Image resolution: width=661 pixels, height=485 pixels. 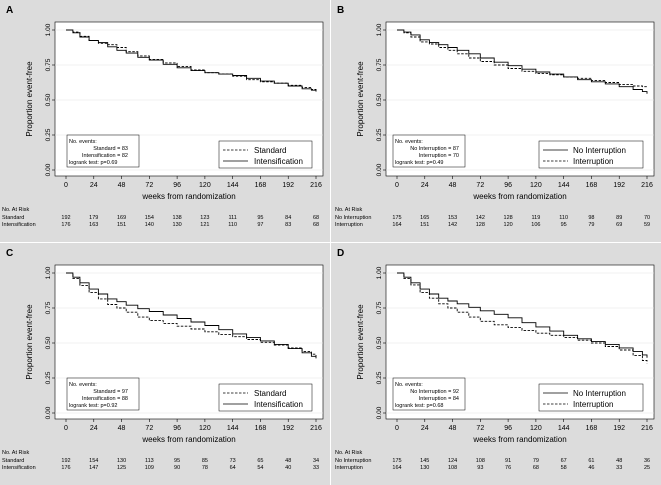 I want to click on at-risk-count: 48, so click(x=619, y=461).